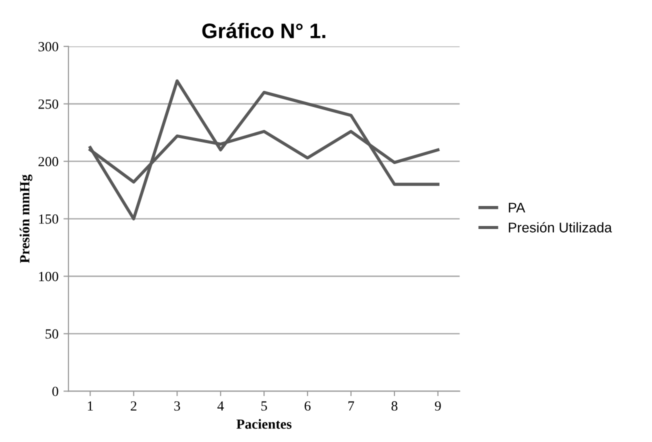 Image resolution: width=652 pixels, height=442 pixels. Describe the element at coordinates (220, 406) in the screenshot. I see `x-tick-label: 4` at that location.